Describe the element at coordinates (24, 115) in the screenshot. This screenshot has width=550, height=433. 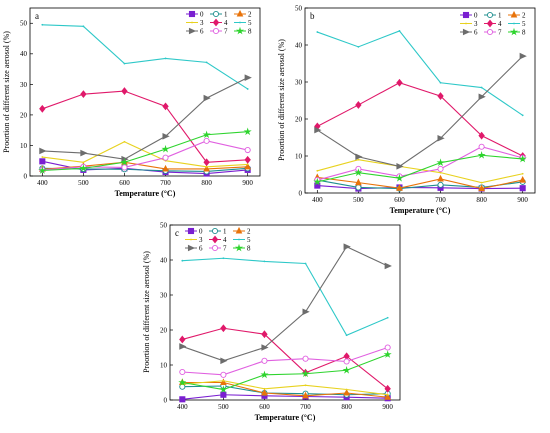
I see `y-tick-label: 20` at that location.